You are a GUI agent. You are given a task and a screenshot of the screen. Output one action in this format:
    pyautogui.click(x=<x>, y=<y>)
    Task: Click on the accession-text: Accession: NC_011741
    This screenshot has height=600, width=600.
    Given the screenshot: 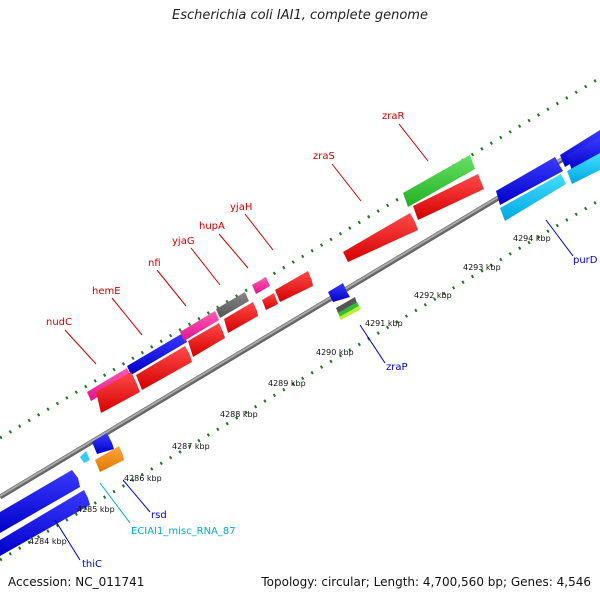 What is the action you would take?
    pyautogui.click(x=76, y=582)
    